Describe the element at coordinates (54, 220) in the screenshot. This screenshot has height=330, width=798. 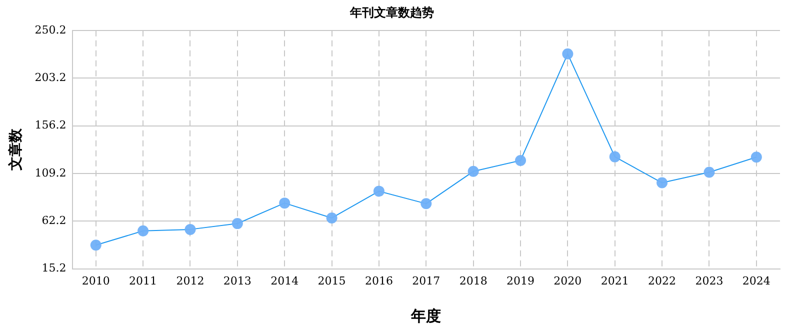
I see `y-tick-label: 62.2` at that location.